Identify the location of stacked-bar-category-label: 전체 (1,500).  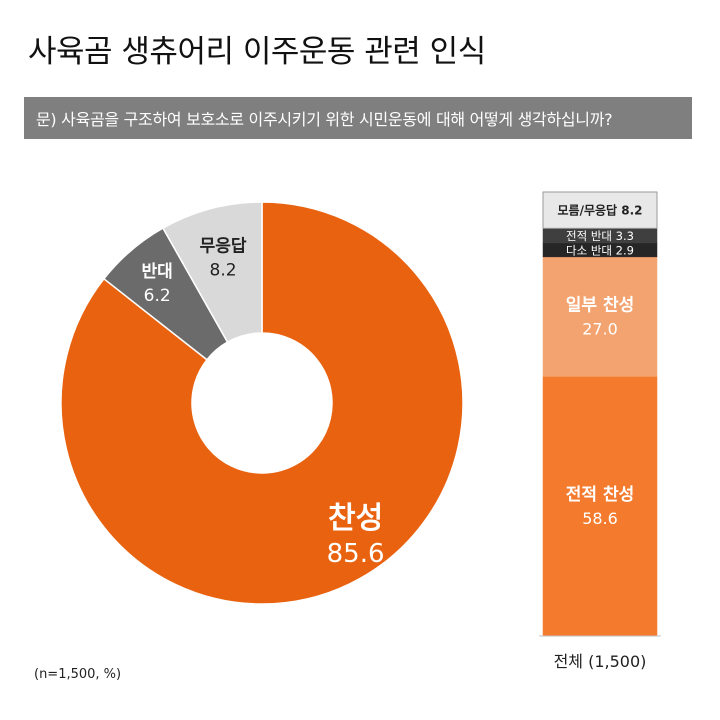
(600, 661).